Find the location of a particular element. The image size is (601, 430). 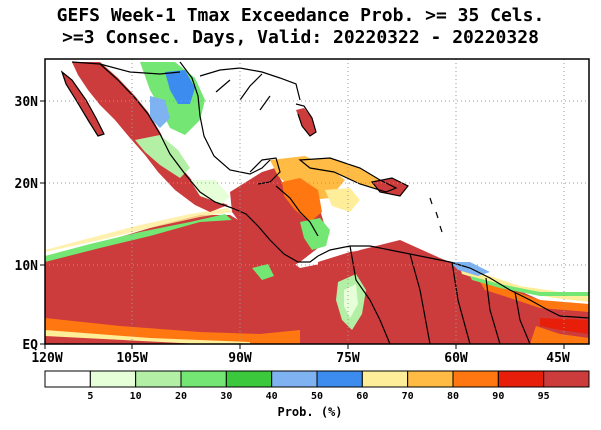

lon-label-120w: 120W is located at coordinates (46, 358).